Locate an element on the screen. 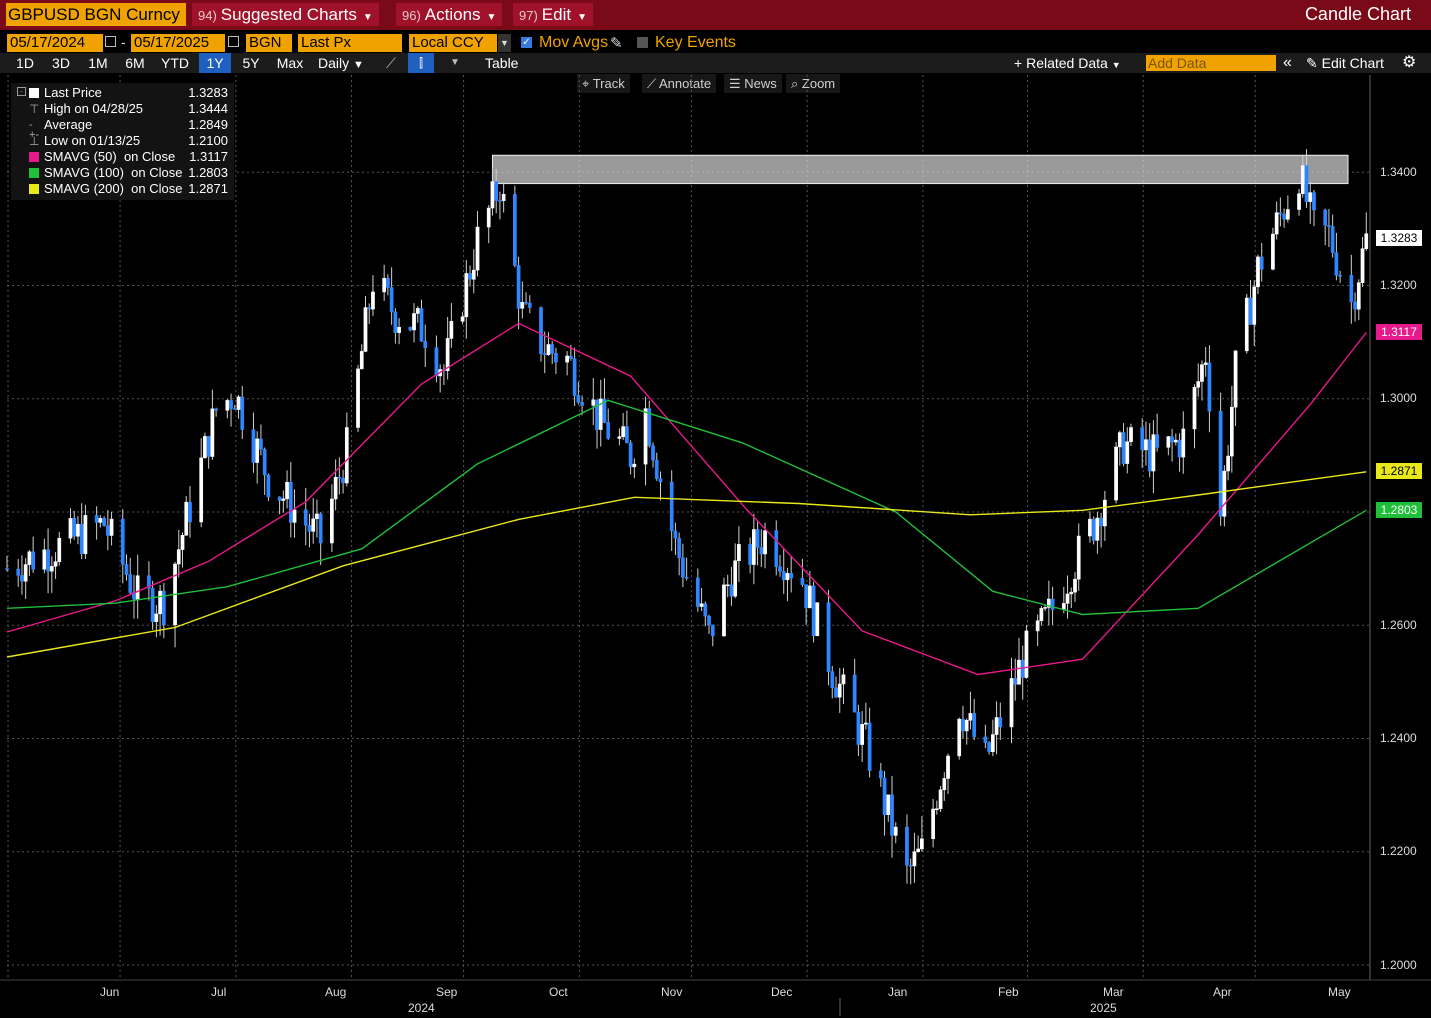 The height and width of the screenshot is (1018, 1431). table-button: Table is located at coordinates (502, 63).